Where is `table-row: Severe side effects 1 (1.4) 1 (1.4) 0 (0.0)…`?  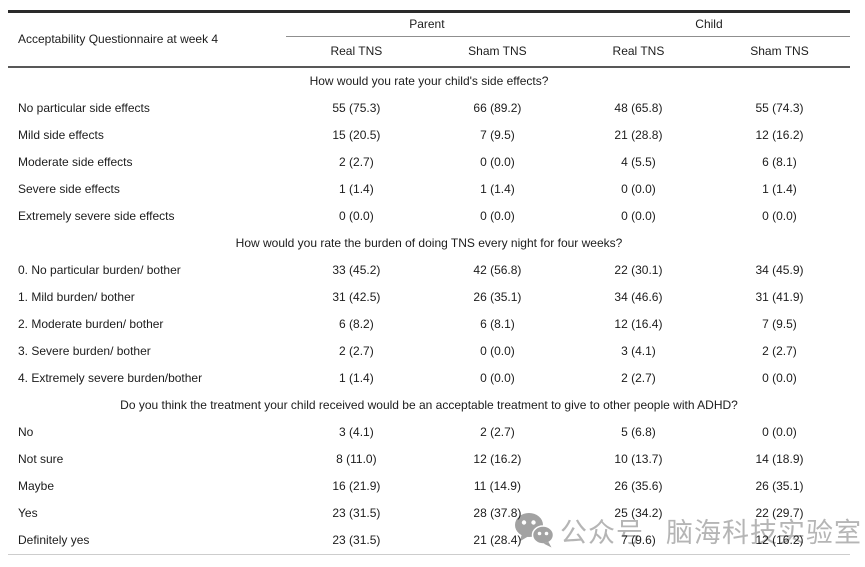 table-row: Severe side effects 1 (1.4) 1 (1.4) 0 (0.0)… is located at coordinates (429, 189).